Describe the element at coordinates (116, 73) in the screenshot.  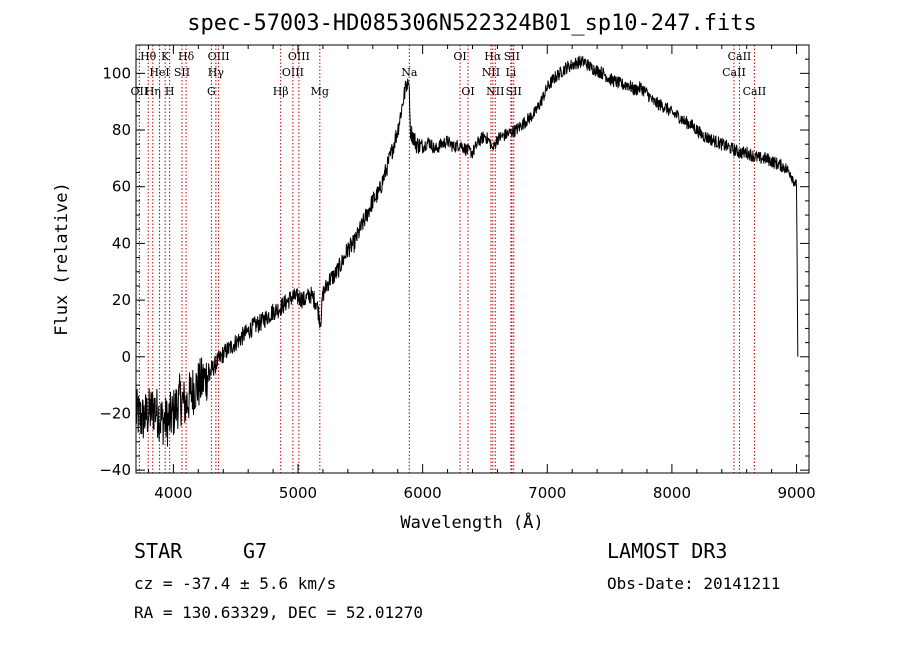
I see `y-tick-label: 100` at that location.